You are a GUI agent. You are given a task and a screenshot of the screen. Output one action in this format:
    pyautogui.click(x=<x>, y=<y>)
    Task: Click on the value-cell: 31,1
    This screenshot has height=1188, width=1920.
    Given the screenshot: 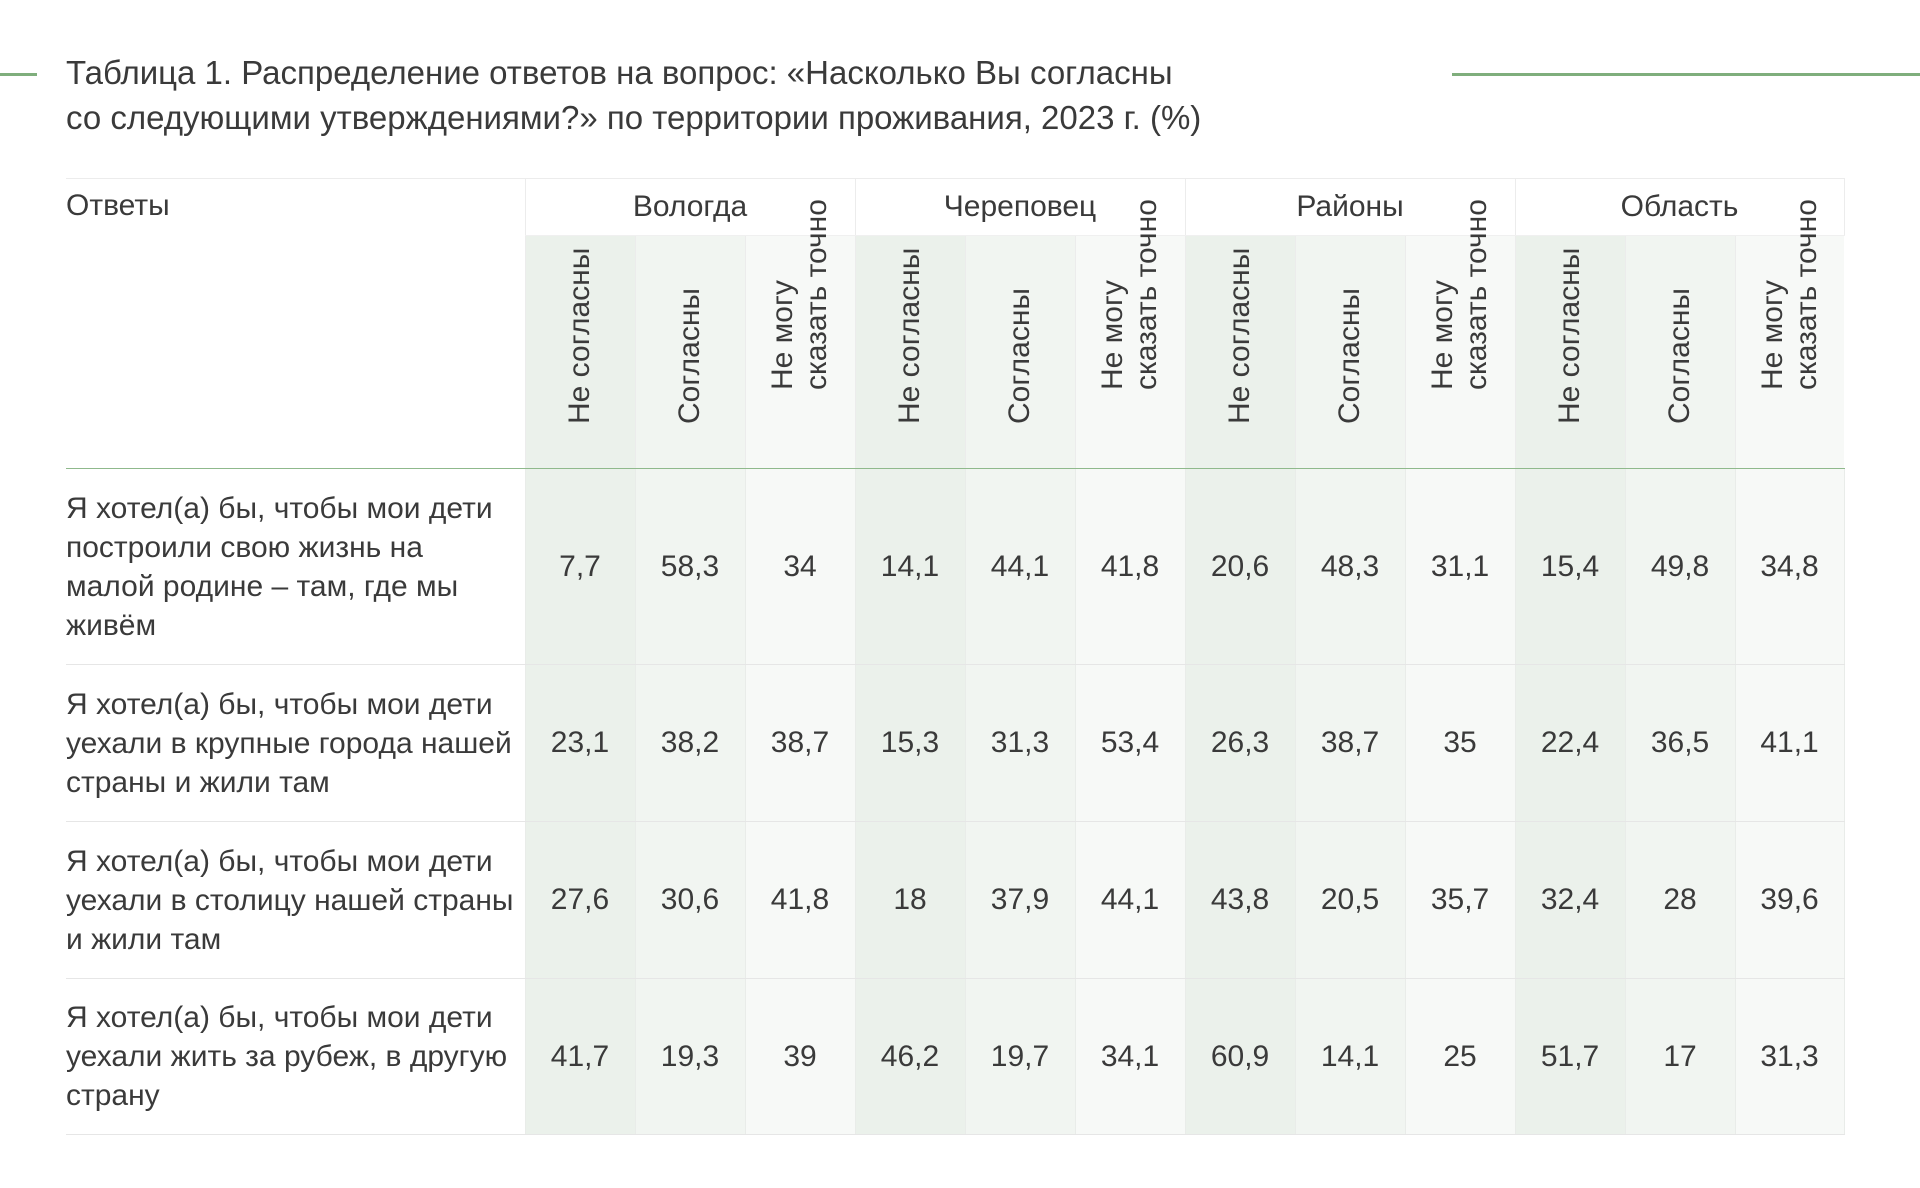 What is the action you would take?
    pyautogui.click(x=1460, y=566)
    